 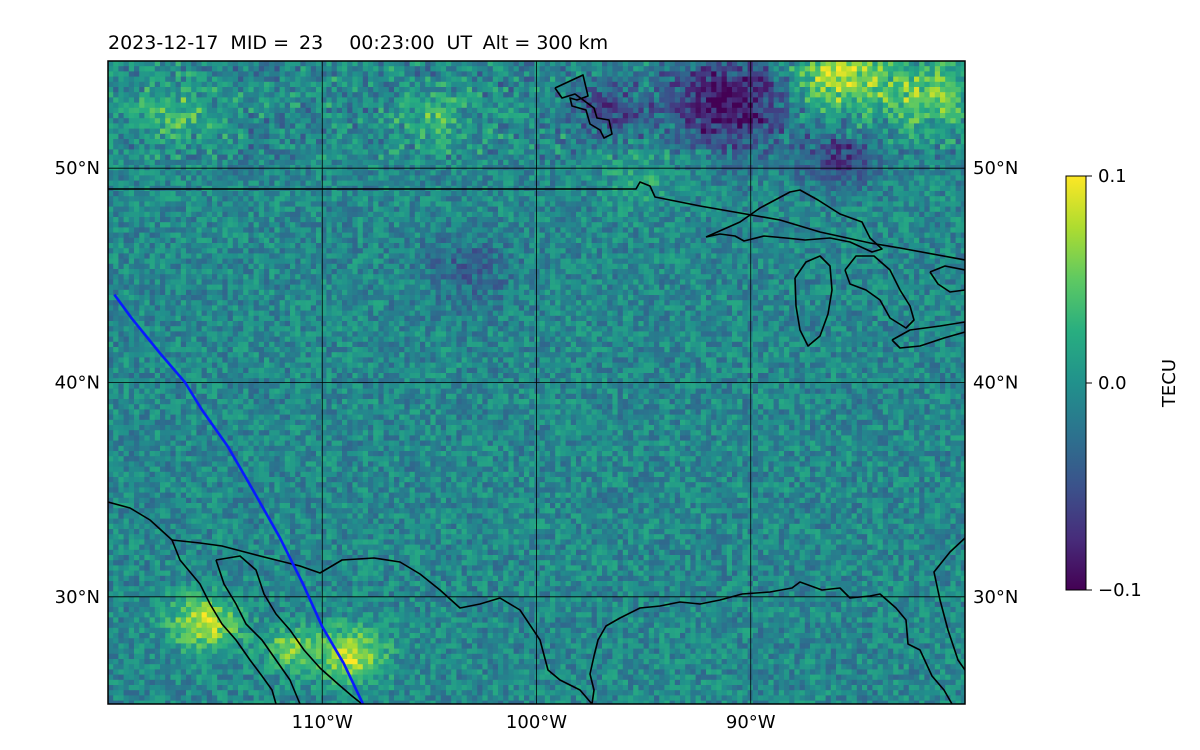 I want to click on title-time-unit: UT, so click(x=460, y=43).